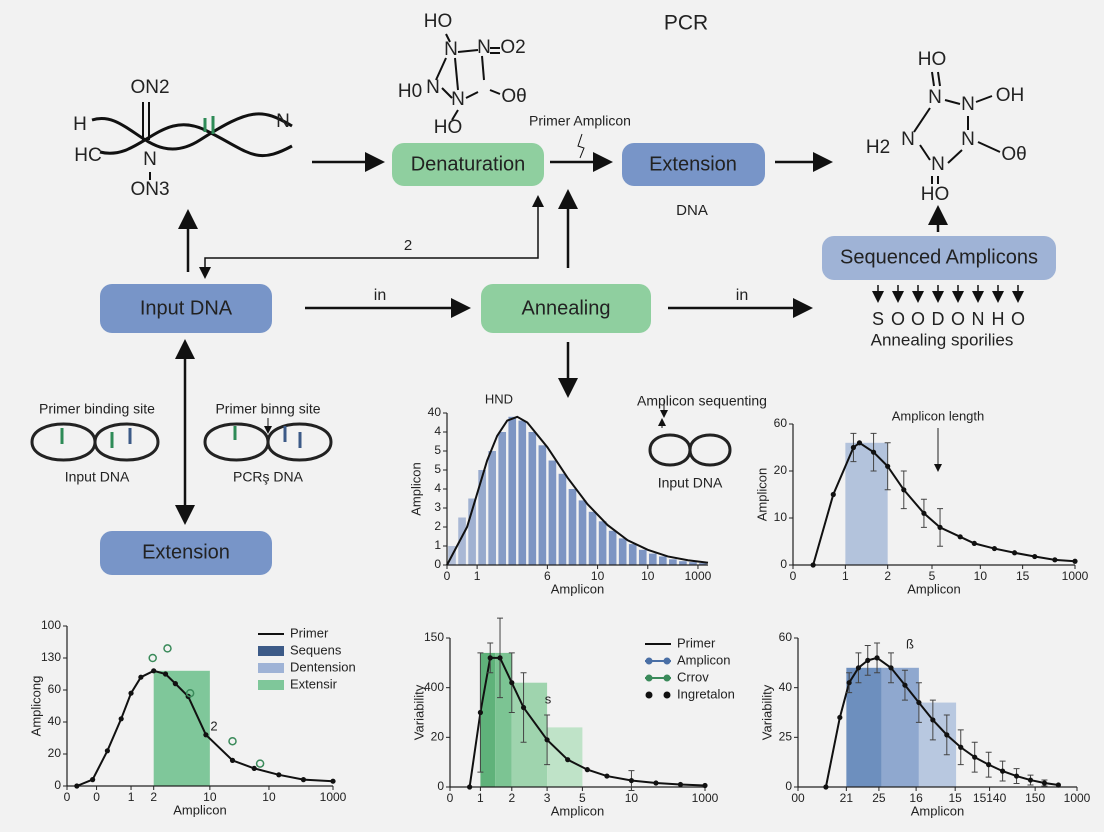 This screenshot has height=832, width=1104. Describe the element at coordinates (309, 632) in the screenshot. I see `legend-label: Primer` at that location.